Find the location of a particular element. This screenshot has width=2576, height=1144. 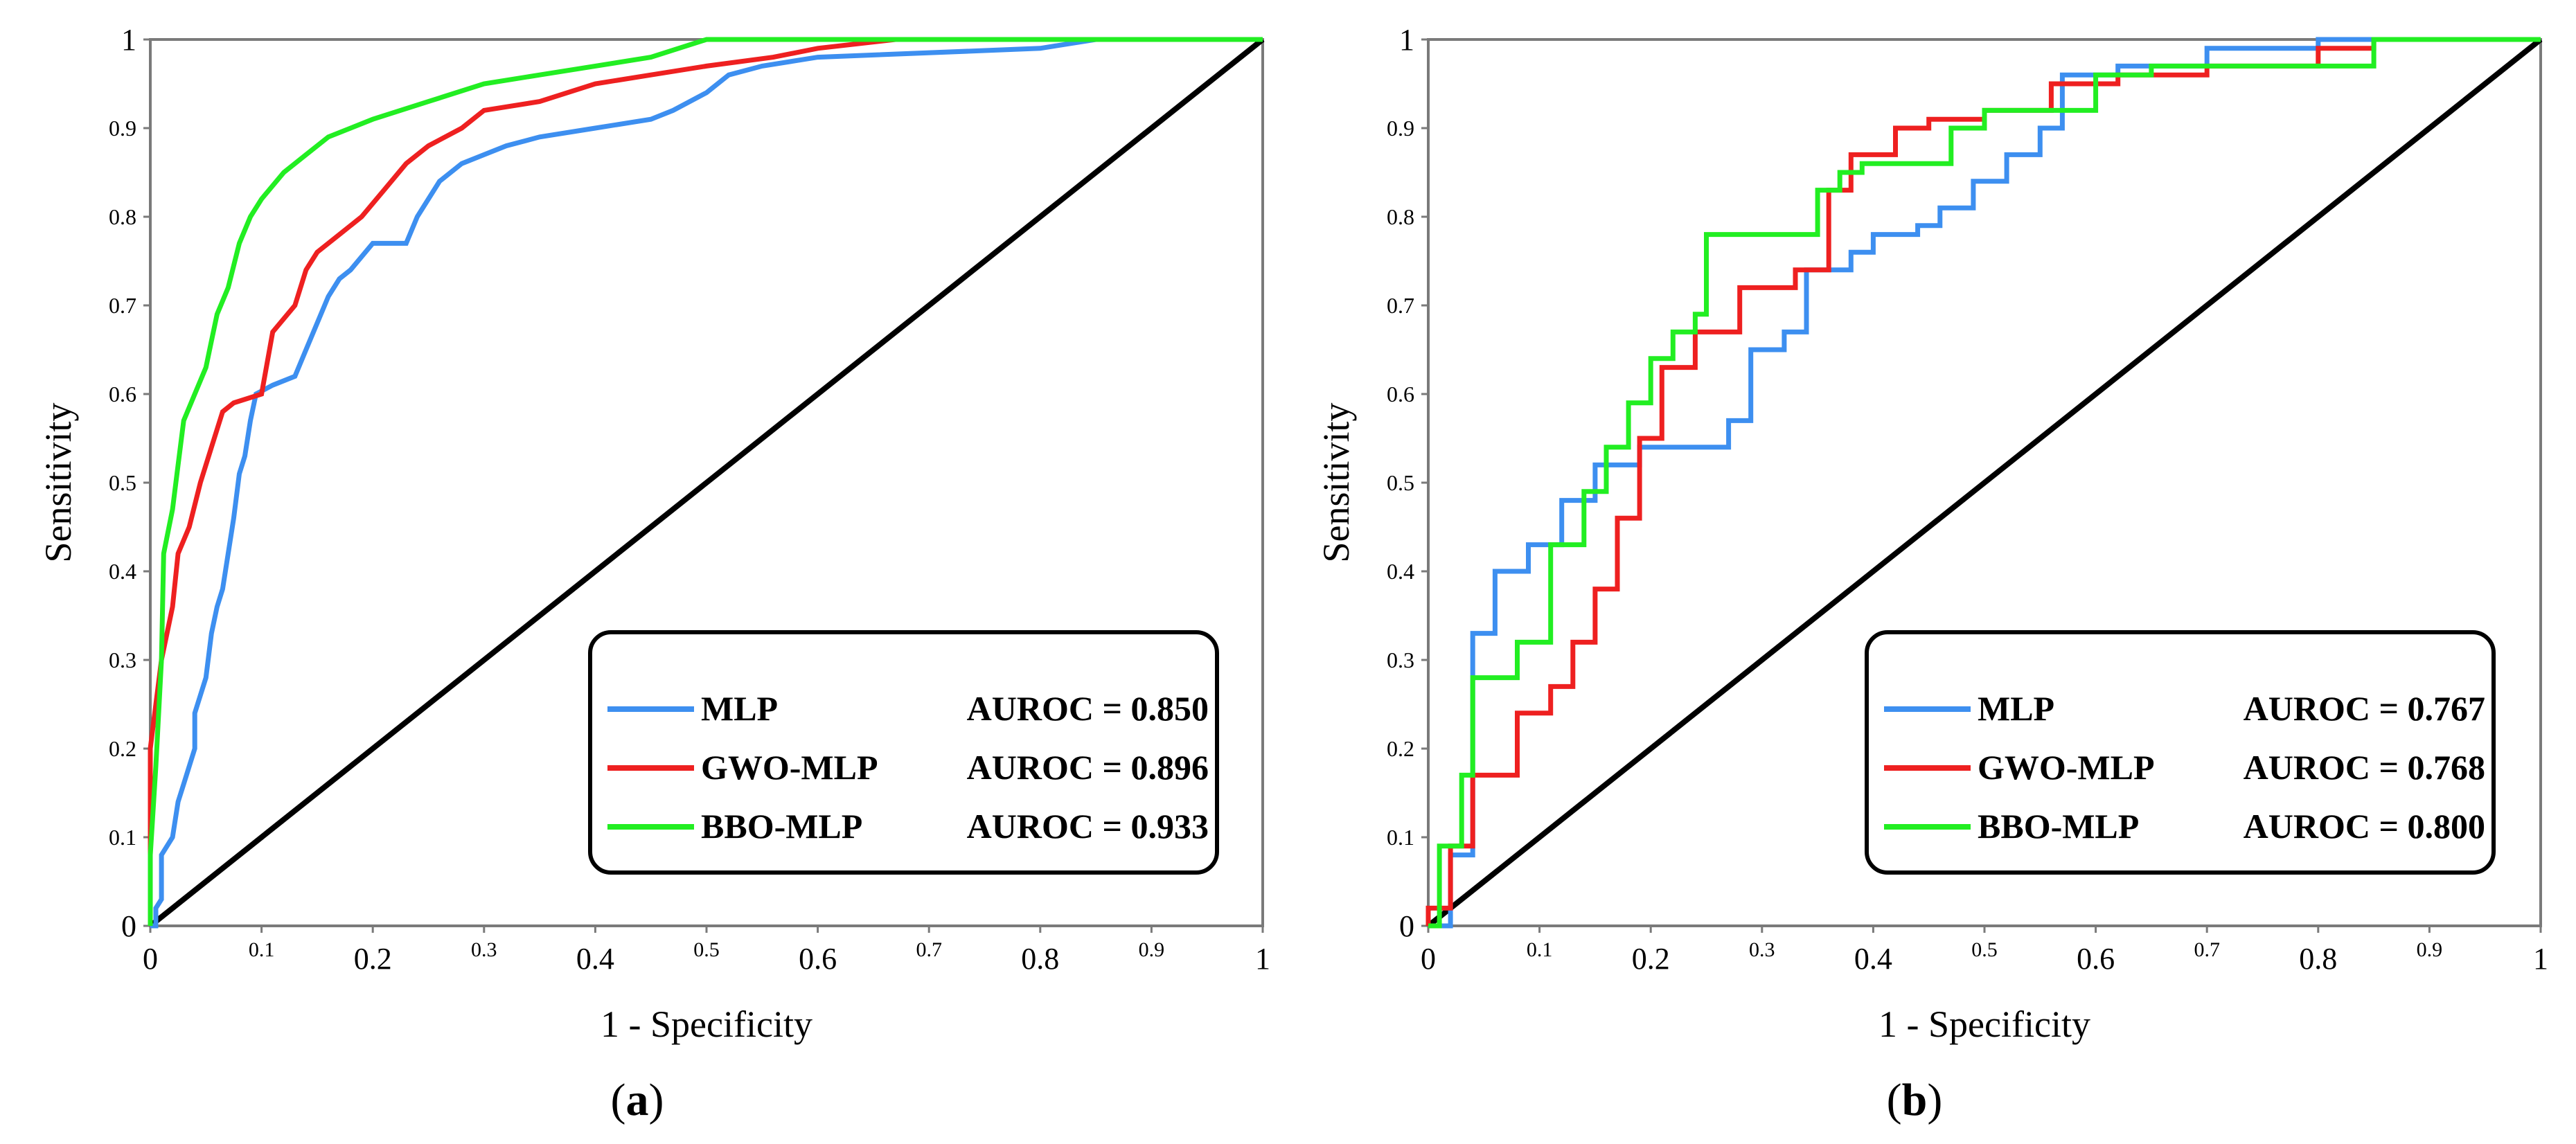

legend-auroc-value: AUROC = 0.767 is located at coordinates (2364, 708).